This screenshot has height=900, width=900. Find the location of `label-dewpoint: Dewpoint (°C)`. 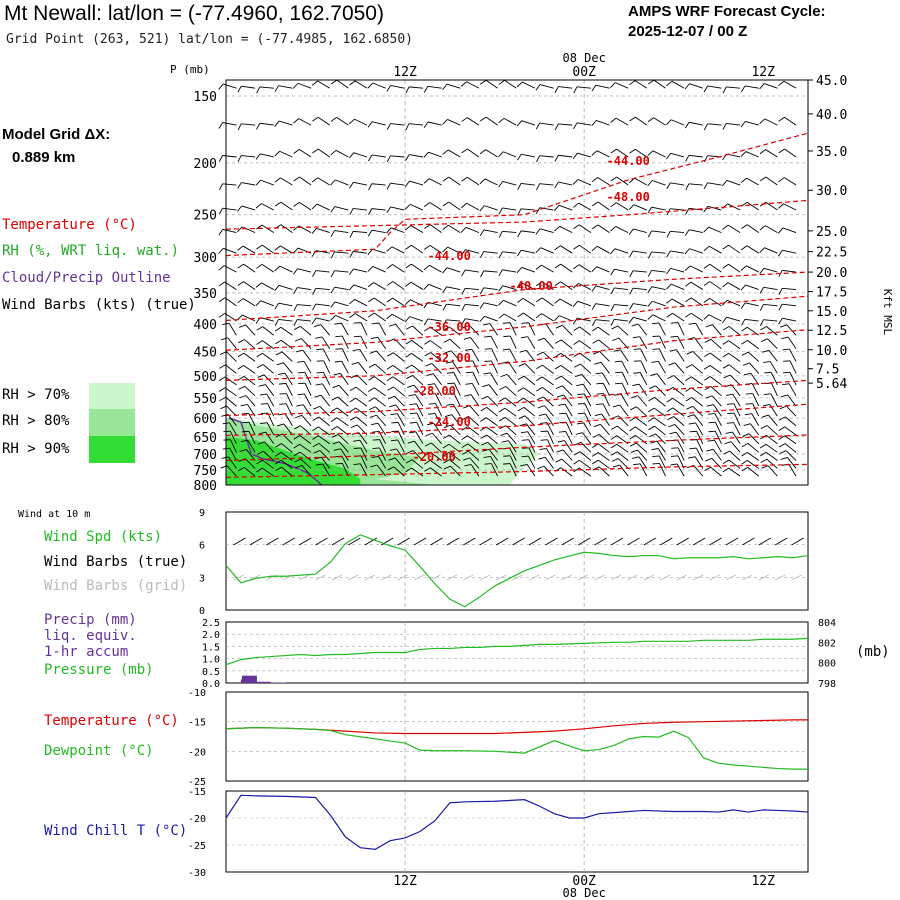

label-dewpoint: Dewpoint (°C) is located at coordinates (99, 751).